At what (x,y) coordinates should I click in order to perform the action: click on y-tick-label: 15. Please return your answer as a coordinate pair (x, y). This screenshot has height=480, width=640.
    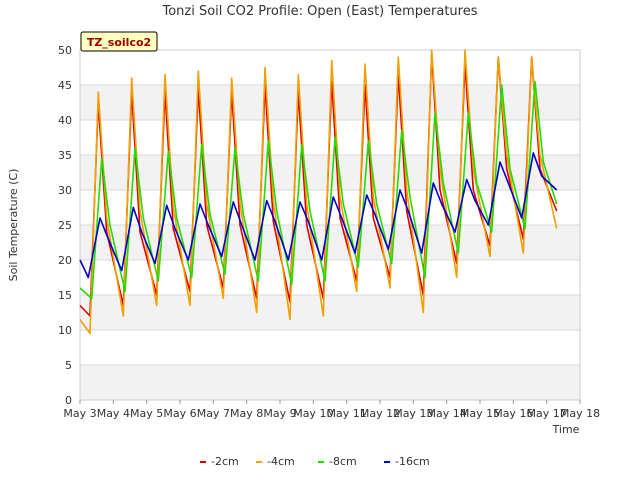
    Looking at the image, I should click on (65, 295).